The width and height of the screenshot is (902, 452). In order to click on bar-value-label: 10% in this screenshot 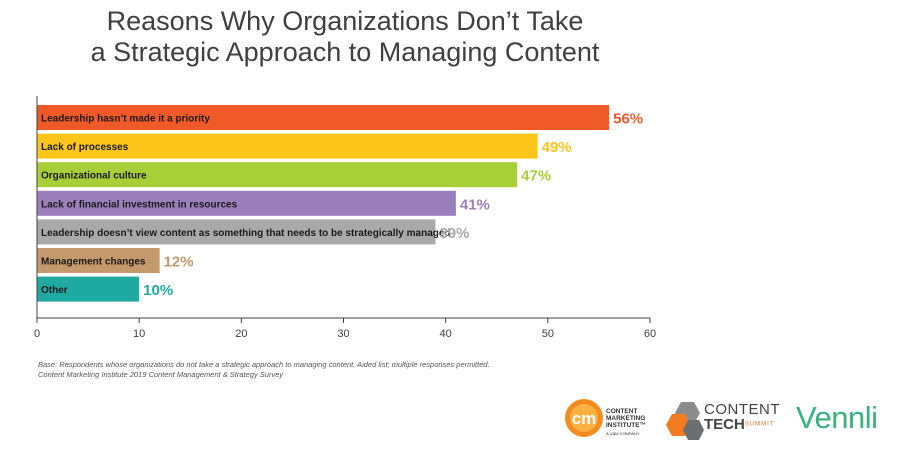, I will do `click(158, 290)`.